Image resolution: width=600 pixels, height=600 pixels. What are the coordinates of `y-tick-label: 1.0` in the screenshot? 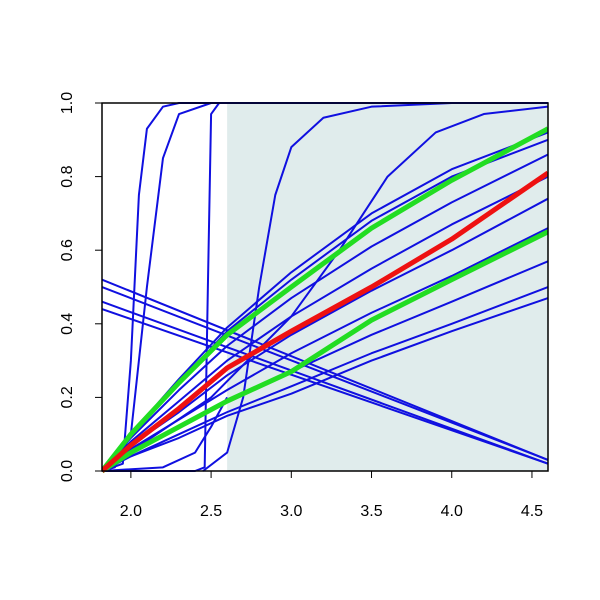 It's located at (67, 103).